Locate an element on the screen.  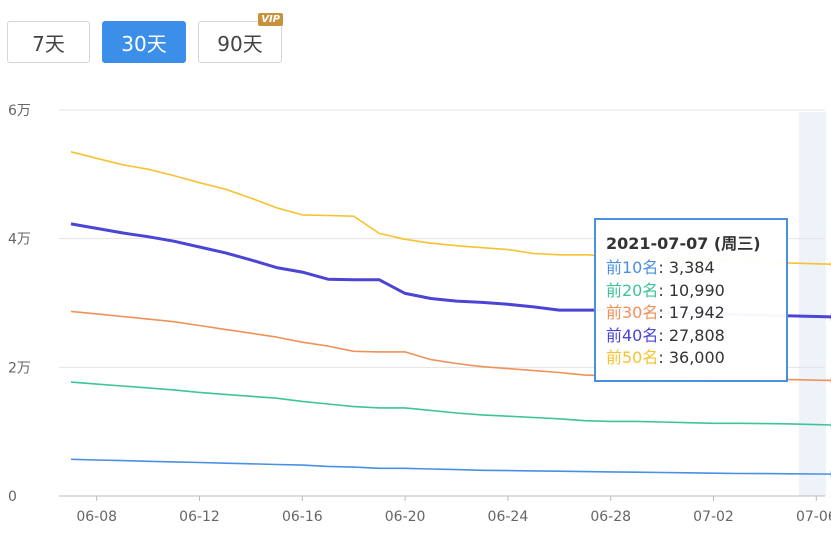
tooltip-value: 10,990 is located at coordinates (696, 290).